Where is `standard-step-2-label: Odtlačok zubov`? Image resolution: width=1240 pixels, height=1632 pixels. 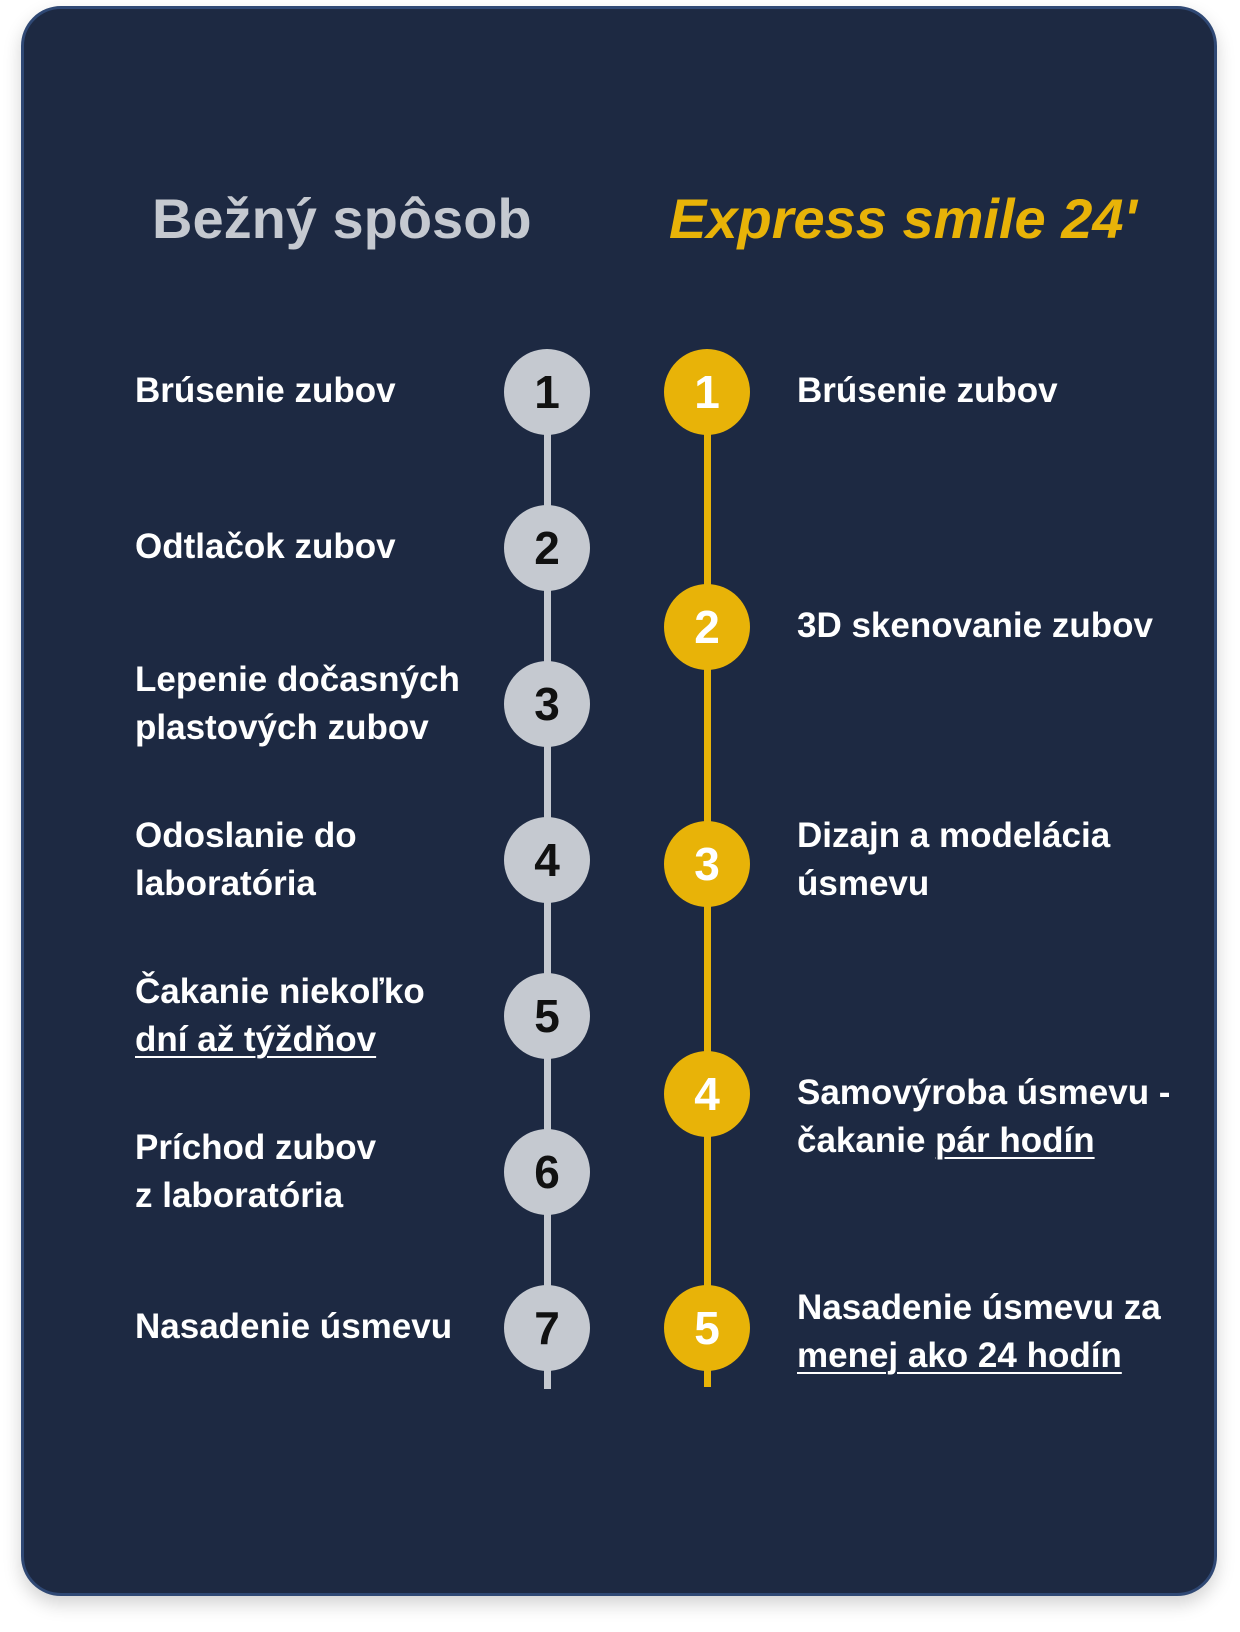 standard-step-2-label: Odtlačok zubov is located at coordinates (265, 547).